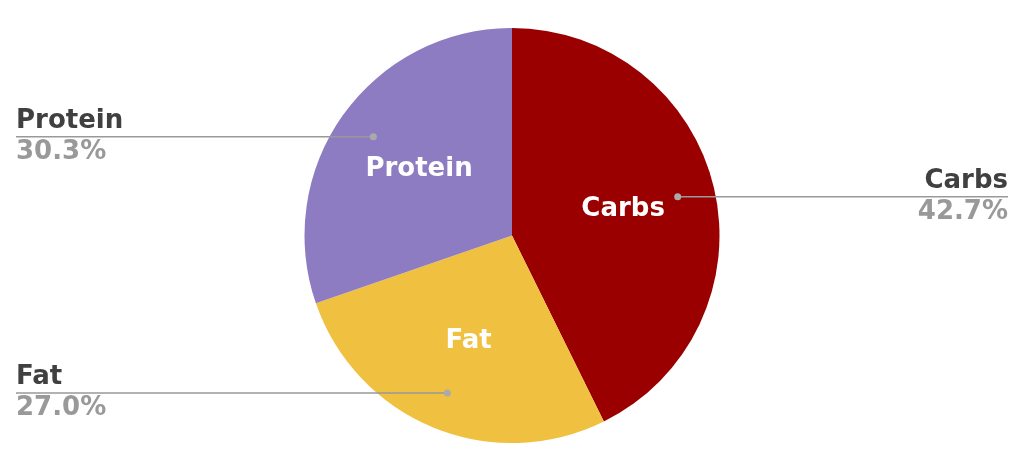 The height and width of the screenshot is (473, 1024). Describe the element at coordinates (61, 405) in the screenshot. I see `data-label: 27.0%` at that location.